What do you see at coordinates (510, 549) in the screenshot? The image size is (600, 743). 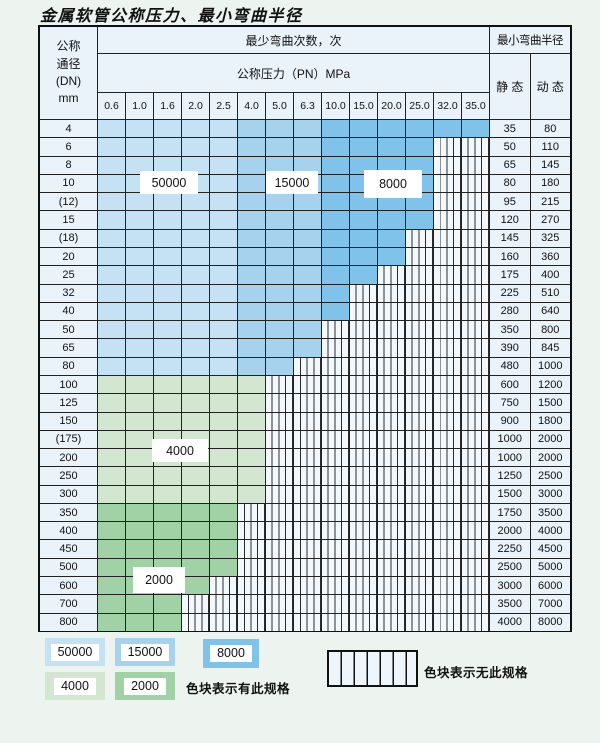 I see `static-value-cell: 2250` at bounding box center [510, 549].